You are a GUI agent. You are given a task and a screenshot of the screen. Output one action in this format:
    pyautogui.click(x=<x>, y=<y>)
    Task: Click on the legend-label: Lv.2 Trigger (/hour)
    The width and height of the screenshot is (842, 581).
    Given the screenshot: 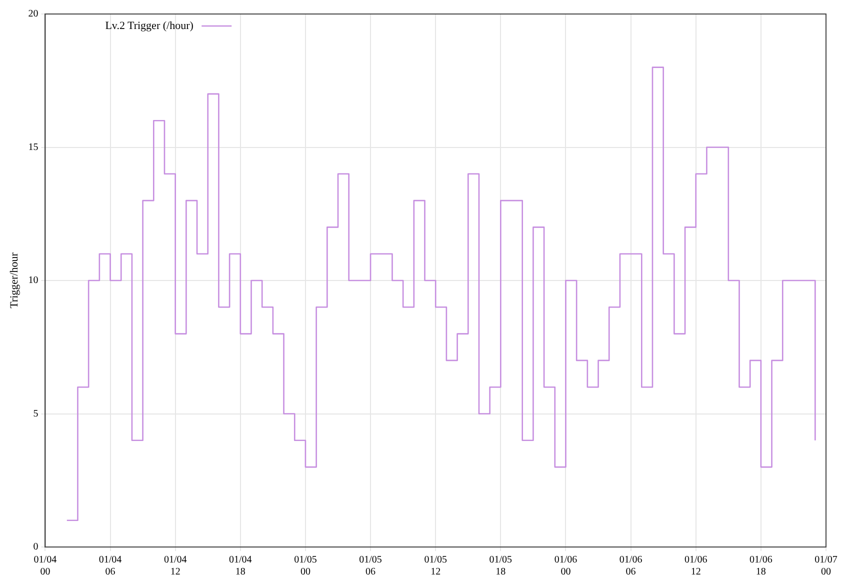 What is the action you would take?
    pyautogui.click(x=149, y=26)
    